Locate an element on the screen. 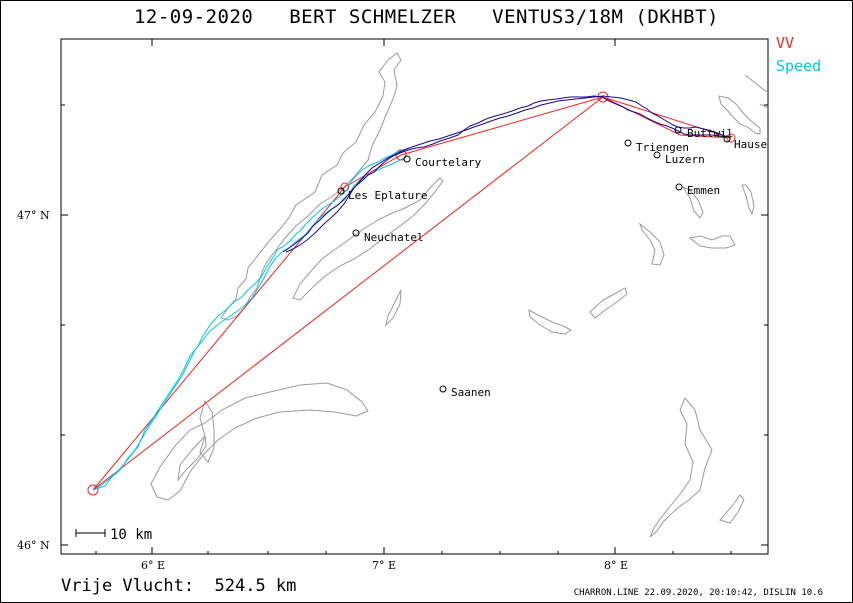  place-marker-luzern is located at coordinates (657, 155).